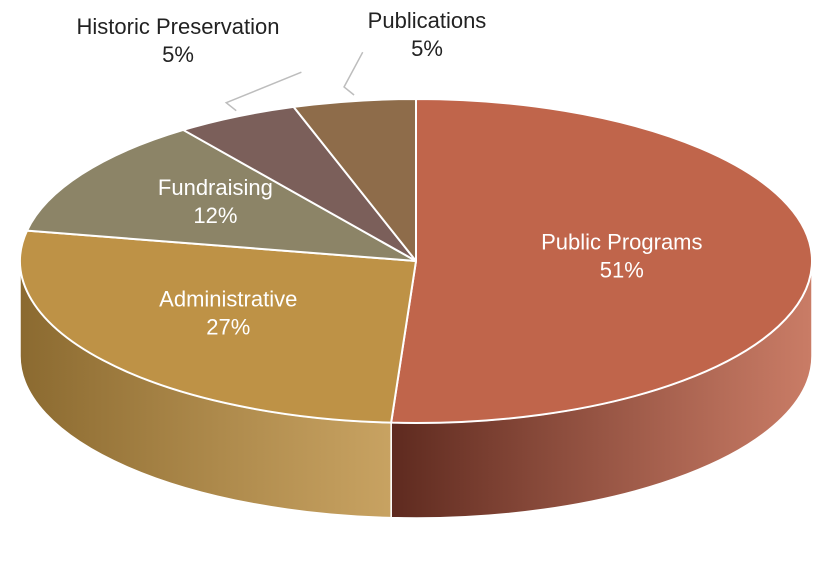 The width and height of the screenshot is (819, 561). Describe the element at coordinates (427, 20) in the screenshot. I see `slice-category: Publications` at that location.